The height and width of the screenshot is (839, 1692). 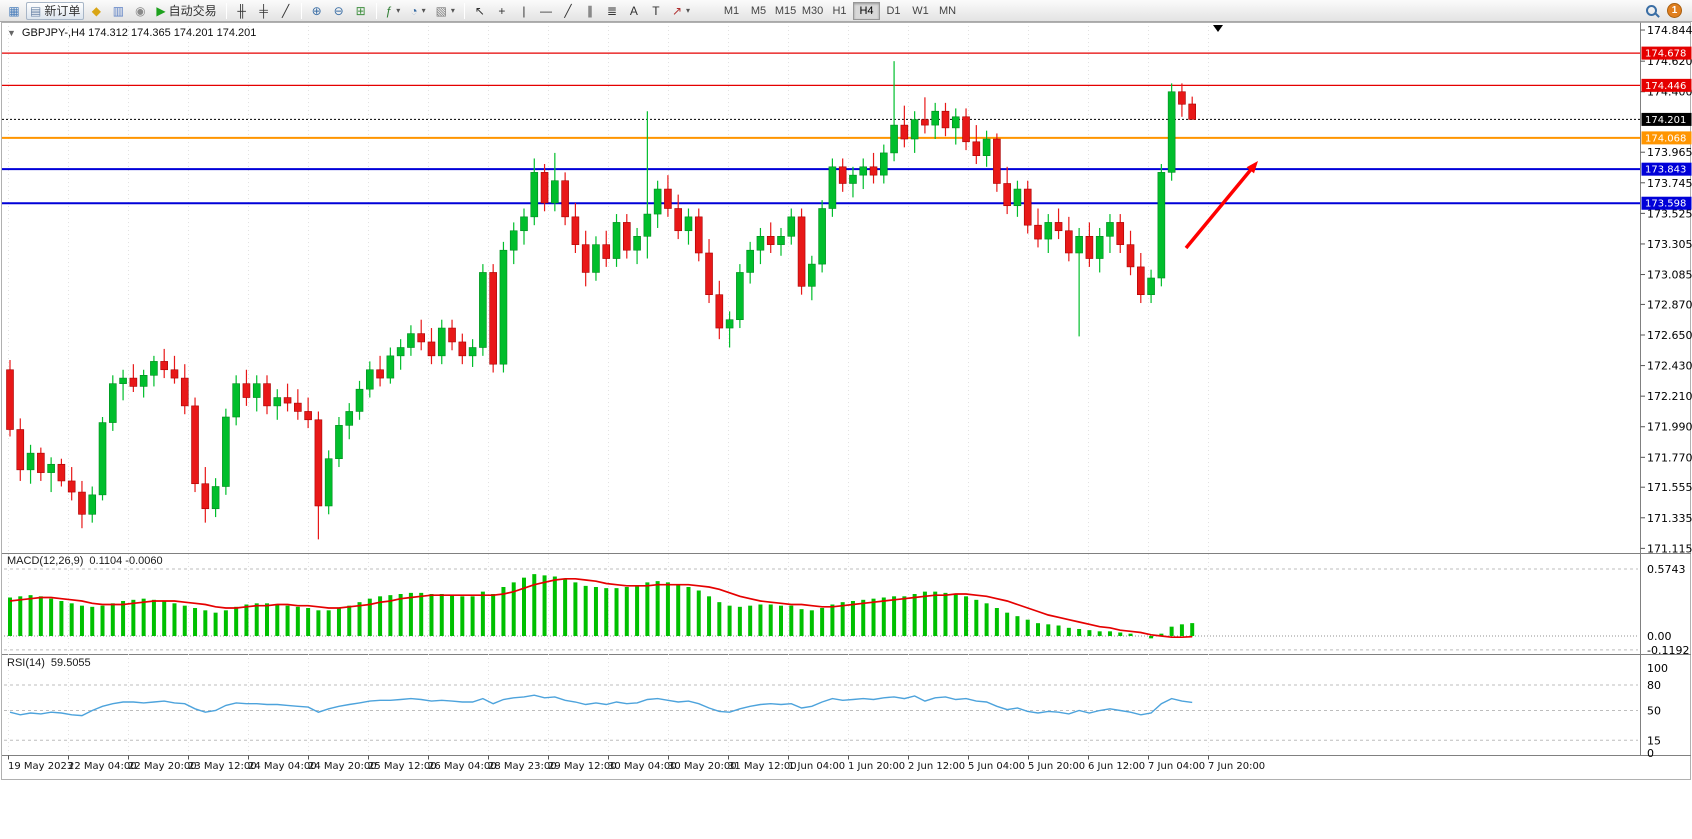 I want to click on cursor-button: ↖, so click(x=480, y=11).